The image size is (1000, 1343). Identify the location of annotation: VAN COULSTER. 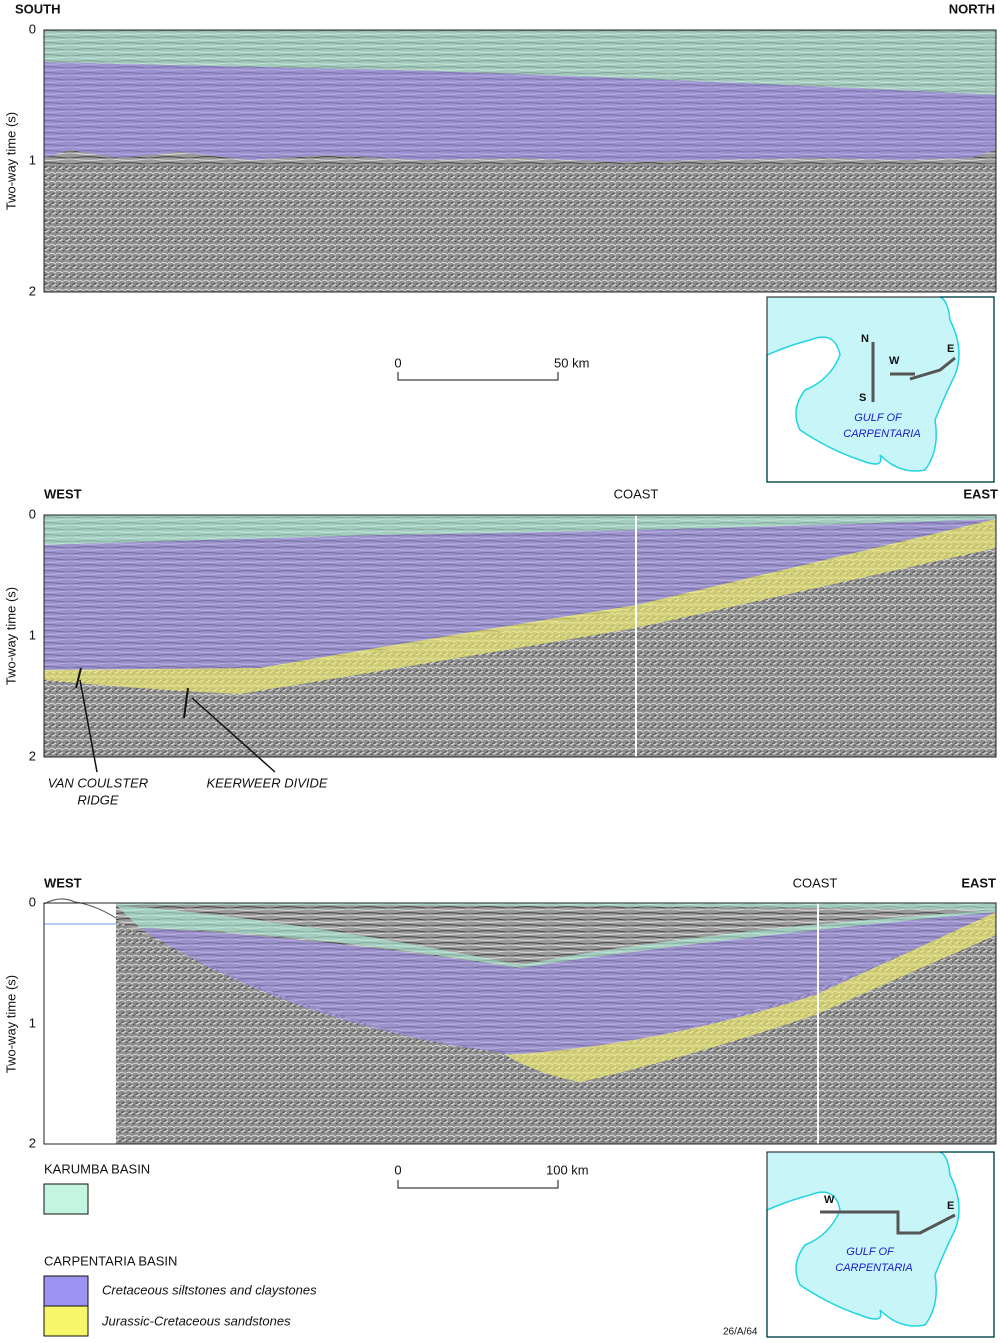
(98, 782).